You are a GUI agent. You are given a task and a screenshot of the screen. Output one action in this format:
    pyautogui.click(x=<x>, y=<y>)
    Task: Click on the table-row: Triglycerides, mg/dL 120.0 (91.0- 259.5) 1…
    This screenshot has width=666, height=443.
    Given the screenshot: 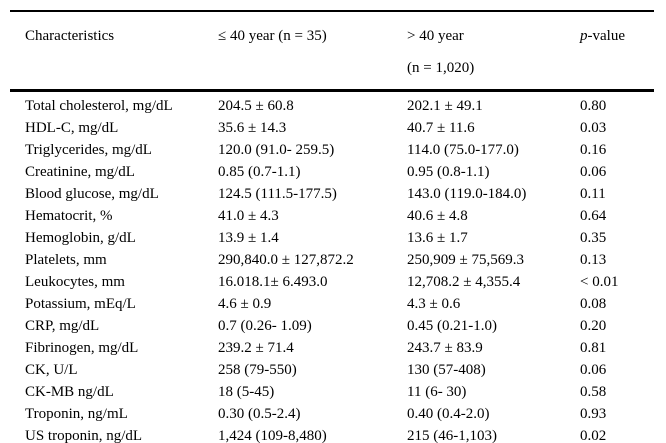 What is the action you would take?
    pyautogui.click(x=332, y=150)
    